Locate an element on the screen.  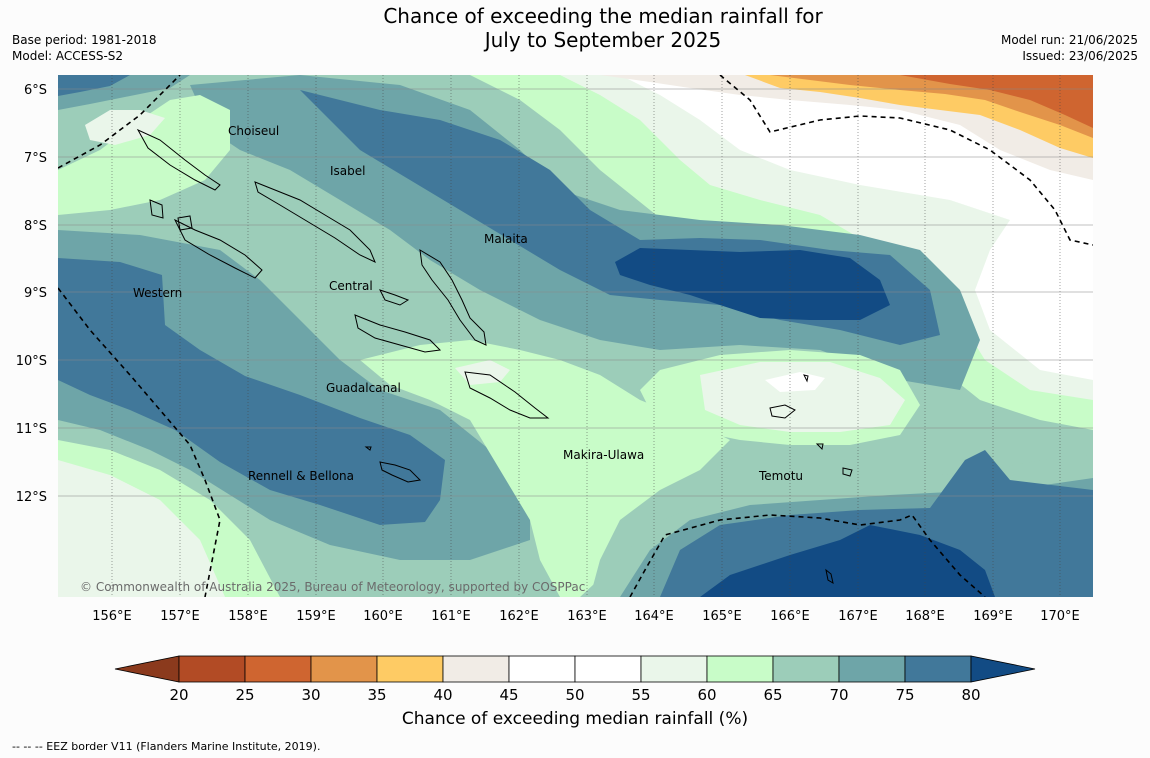
region-label-isabel: Isabel is located at coordinates (347, 171).